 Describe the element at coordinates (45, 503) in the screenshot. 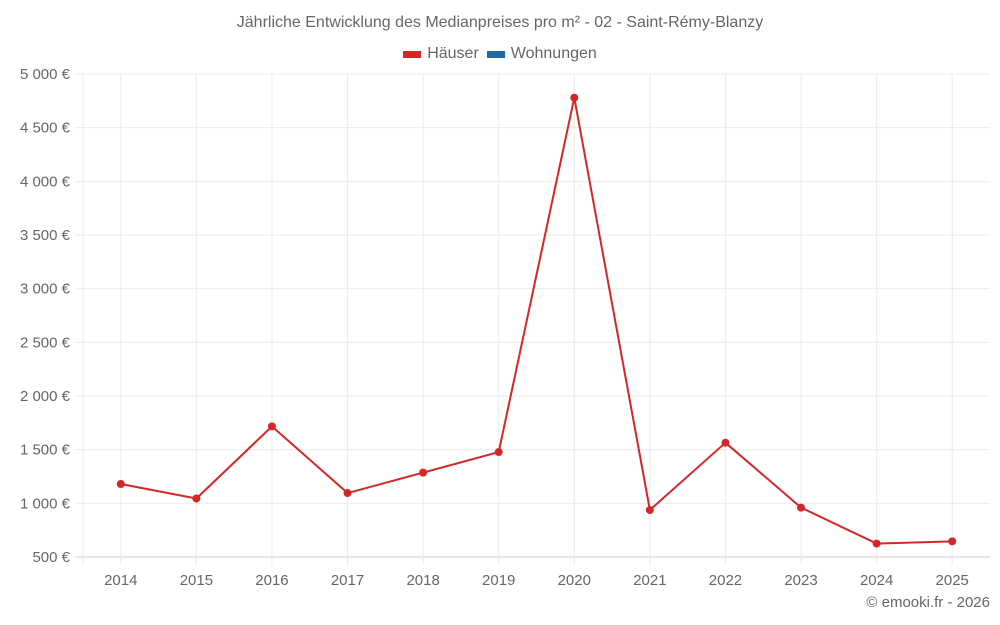

I see `y-tick-label: 1 000 €` at that location.